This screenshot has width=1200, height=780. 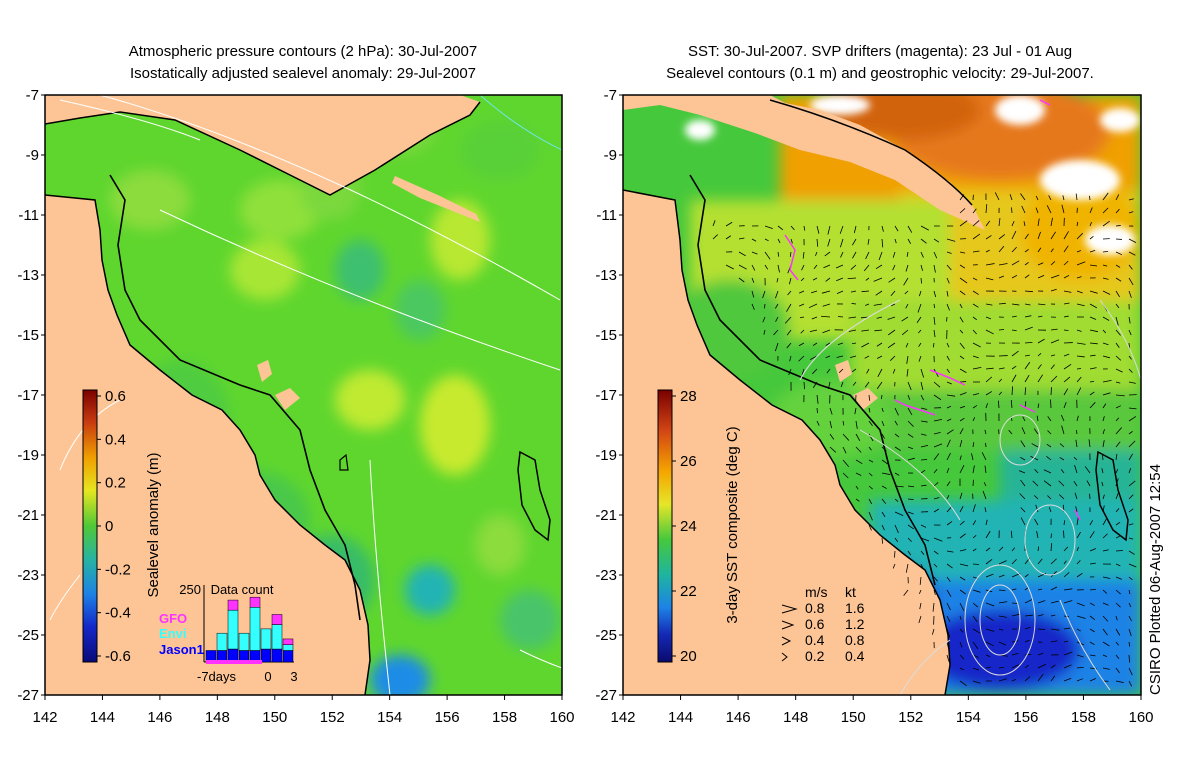 I want to click on left-lat-label: -7, so click(x=32, y=95).